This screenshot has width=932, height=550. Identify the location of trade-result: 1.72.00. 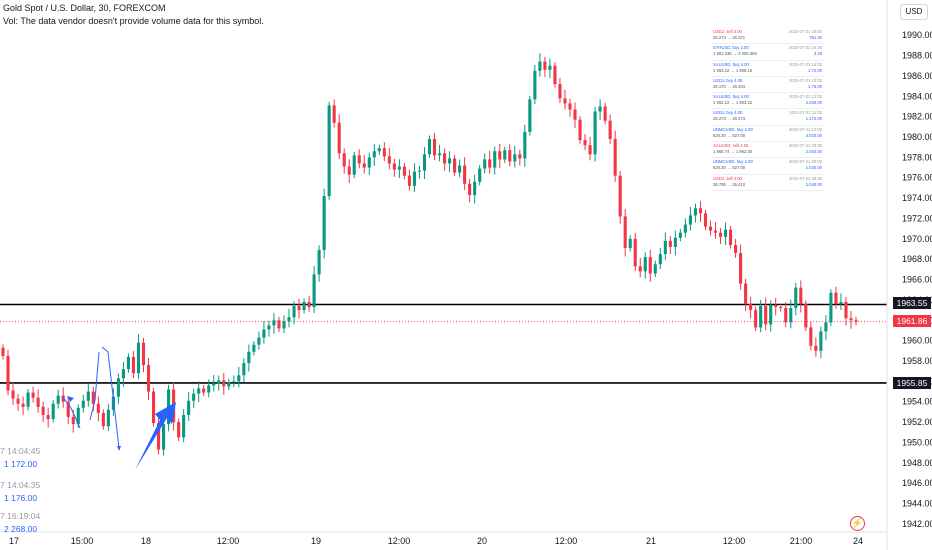
(815, 70).